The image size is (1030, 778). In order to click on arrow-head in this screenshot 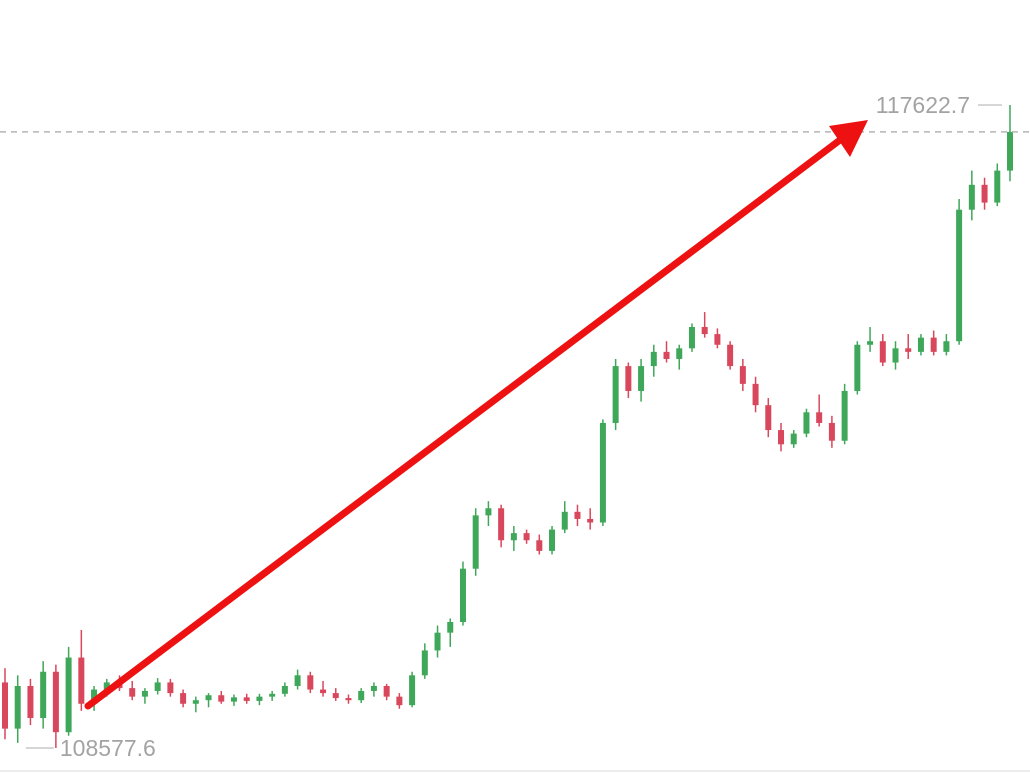, I will do `click(848, 138)`.